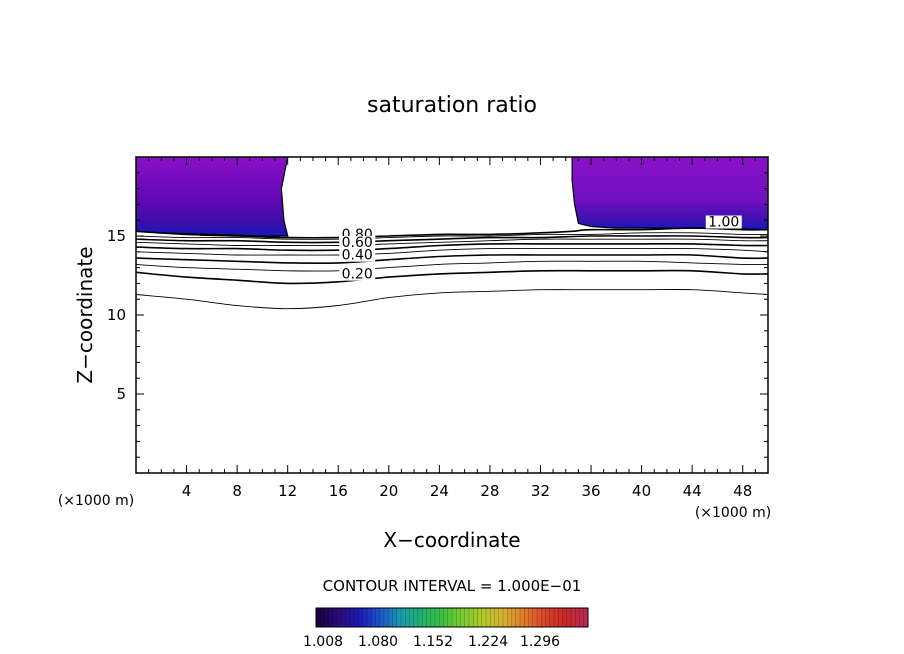  I want to click on x-tick-label: 16, so click(338, 491).